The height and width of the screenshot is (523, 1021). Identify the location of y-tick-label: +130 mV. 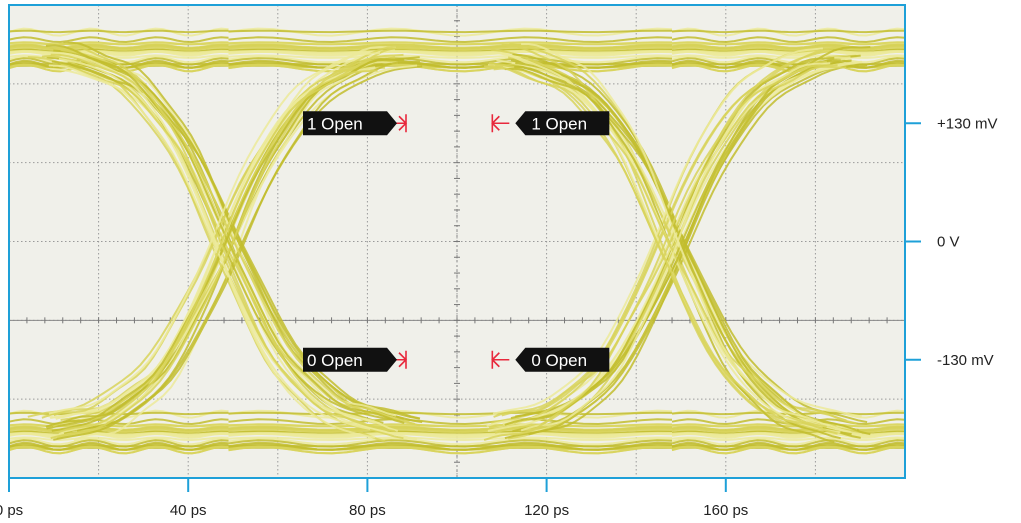
(967, 123).